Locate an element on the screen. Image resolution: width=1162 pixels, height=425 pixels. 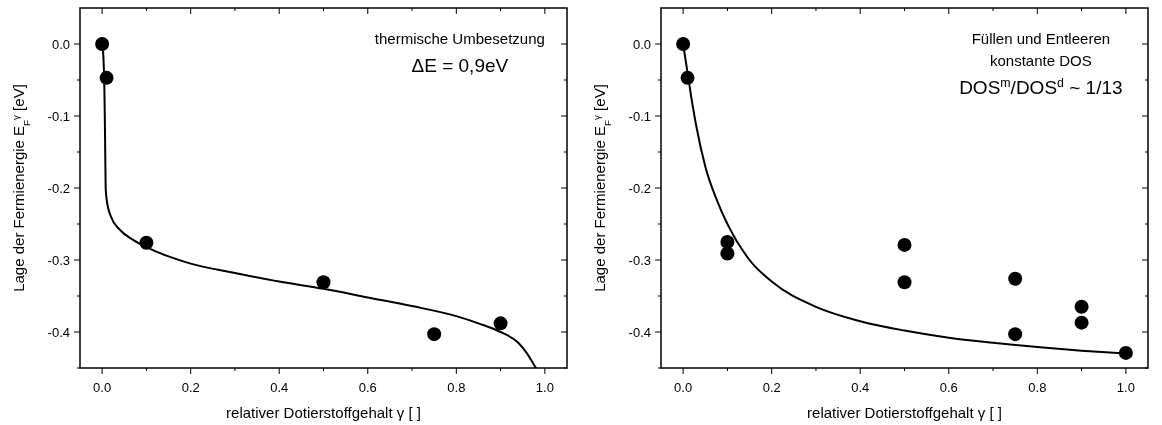
annotation: Füllen und Entleeren is located at coordinates (1041, 38).